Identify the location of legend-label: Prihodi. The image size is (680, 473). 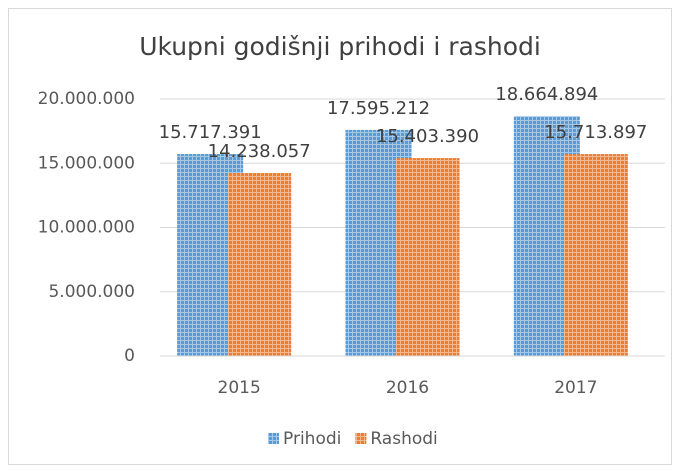
(312, 439).